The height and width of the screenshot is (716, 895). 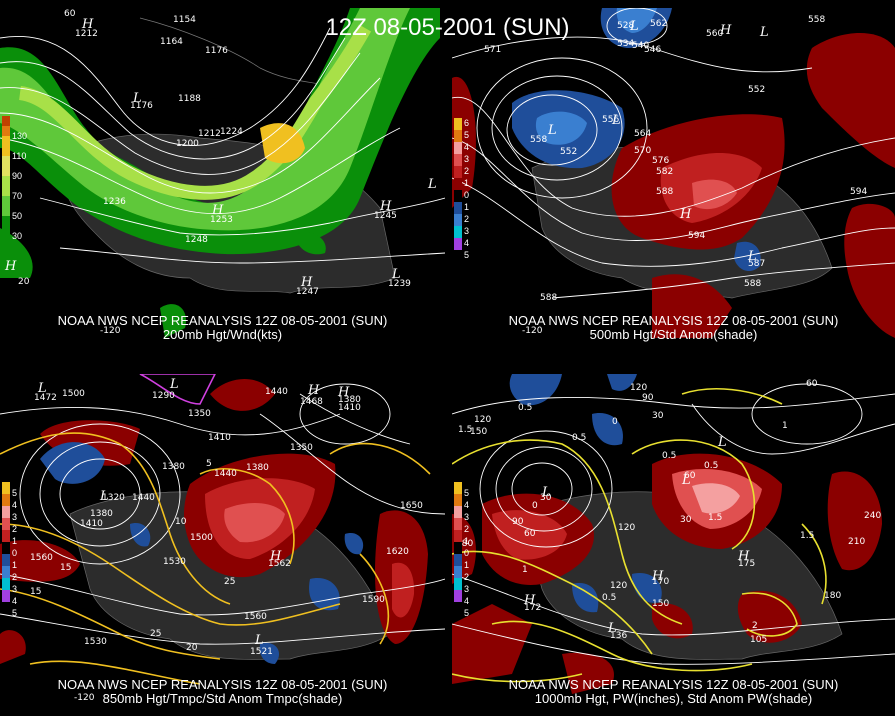 What do you see at coordinates (163, 396) in the screenshot?
I see `label: 1290` at bounding box center [163, 396].